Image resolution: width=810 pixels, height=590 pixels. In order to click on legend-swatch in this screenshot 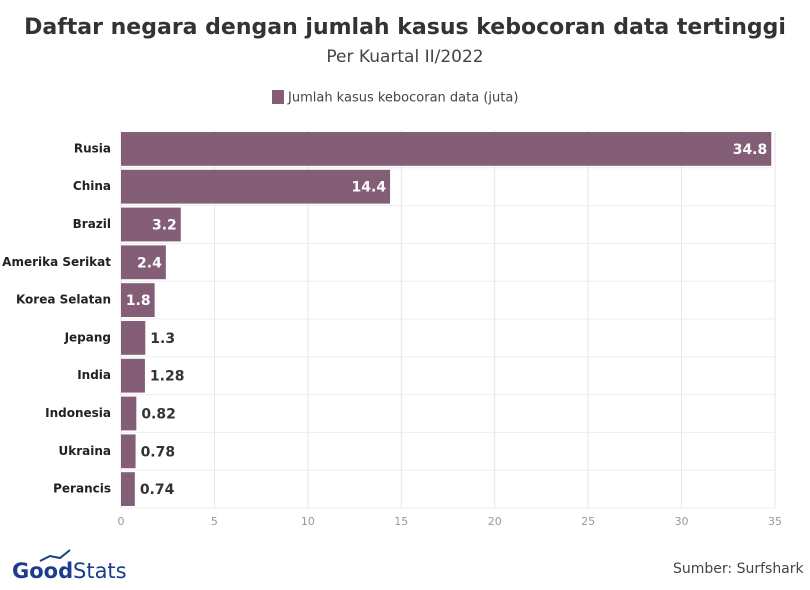, I will do `click(278, 97)`.